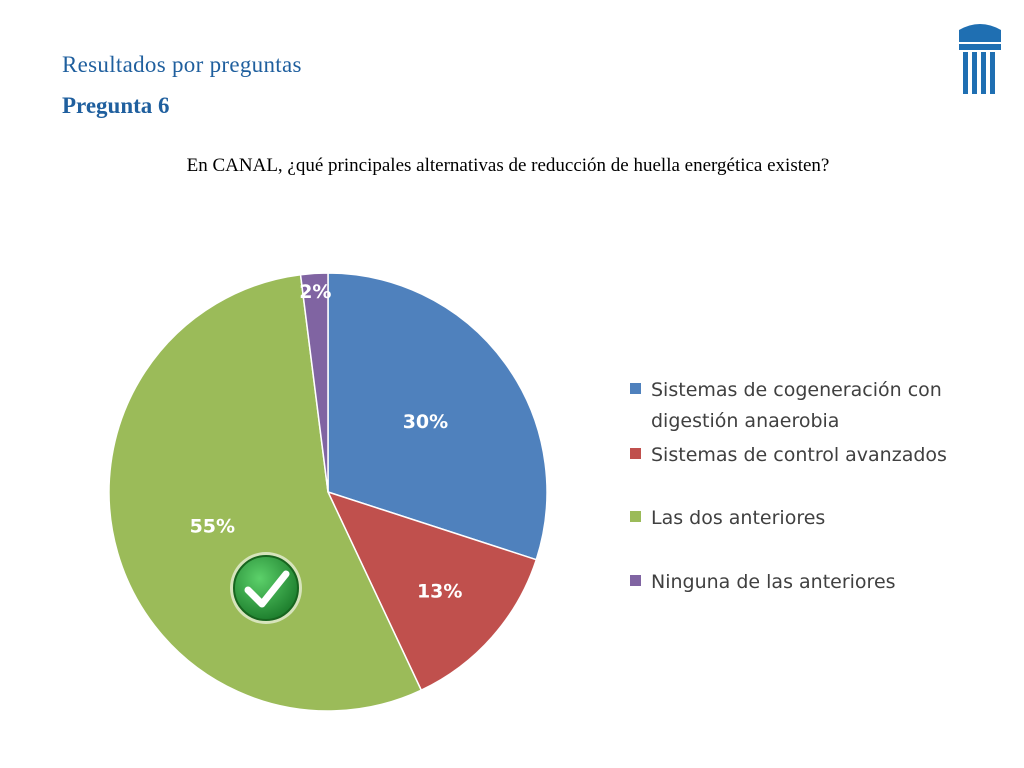  I want to click on legend-item: Sistemas de control avanzados, so click(800, 455).